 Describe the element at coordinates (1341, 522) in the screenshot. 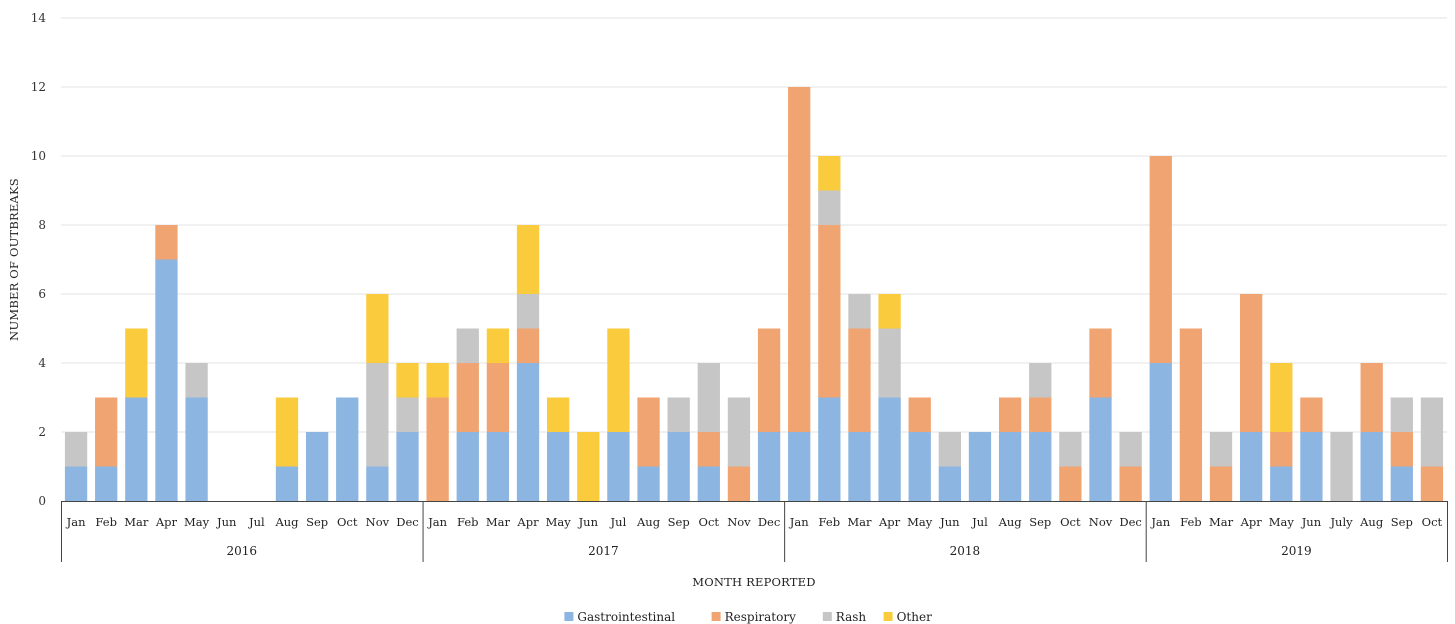

I see `x-tick-label: July` at that location.